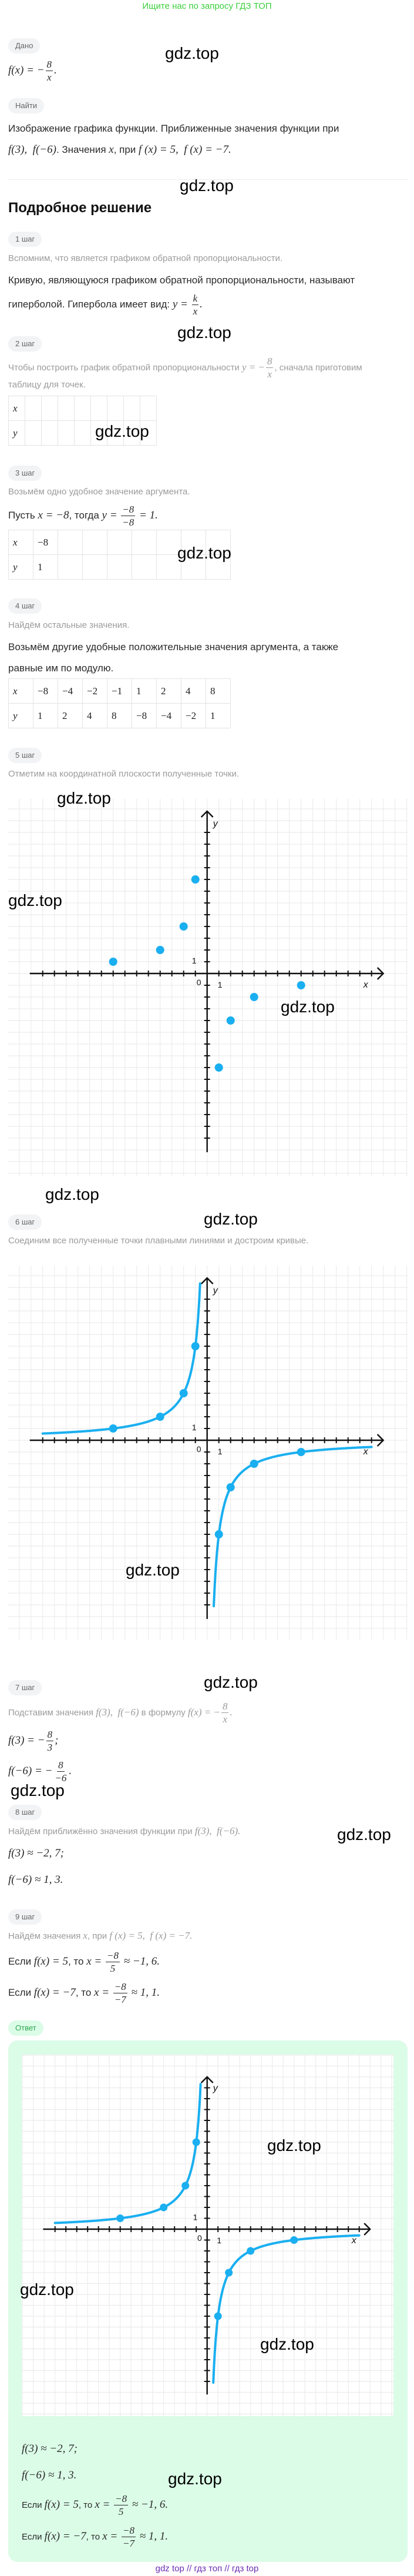 This screenshot has width=414, height=2576. Describe the element at coordinates (112, 1955) in the screenshot. I see `numerator: −8` at that location.